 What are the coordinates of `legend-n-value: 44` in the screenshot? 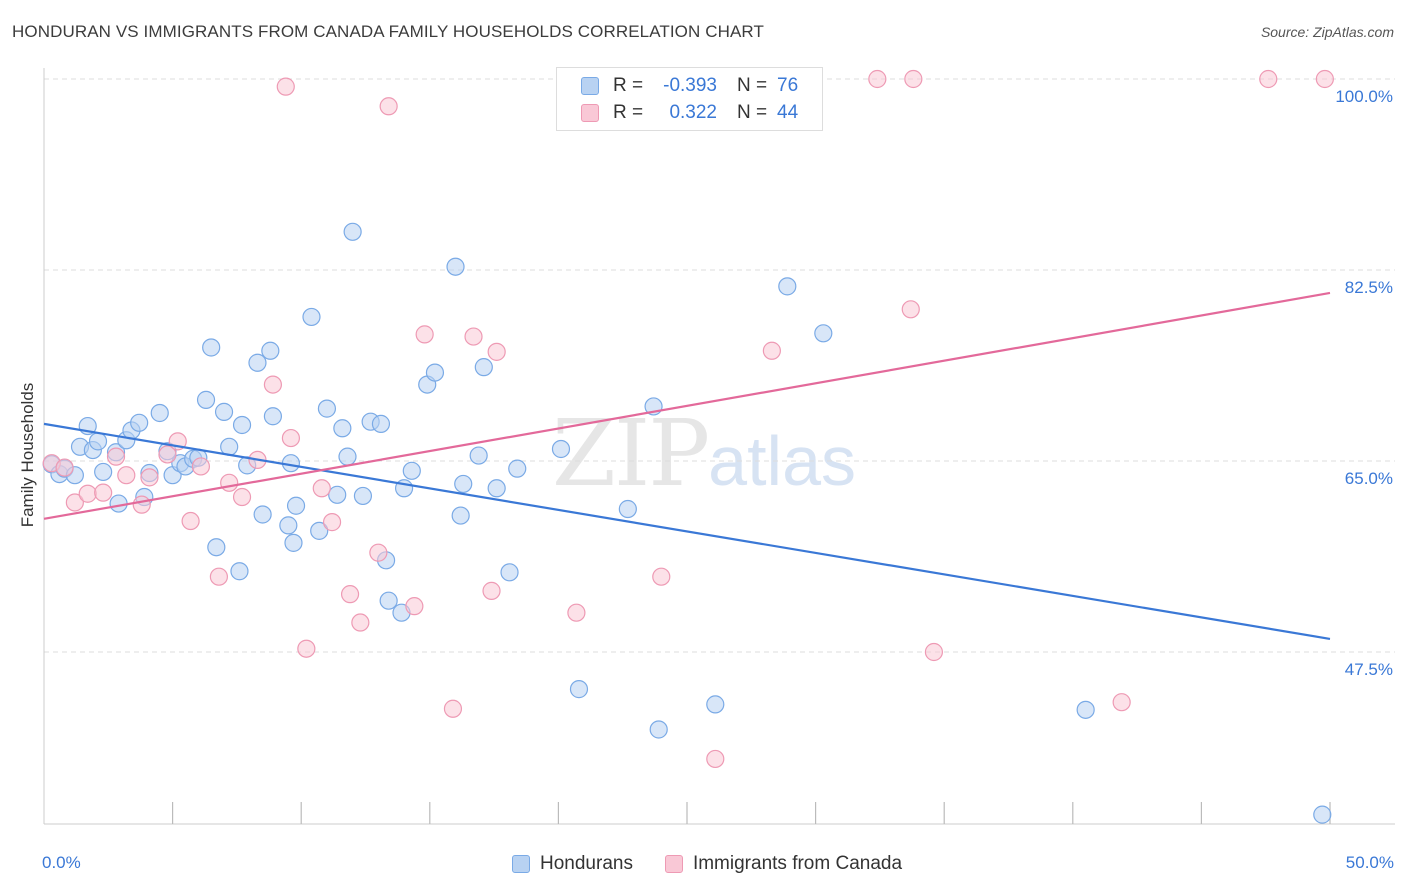 It's located at (788, 112).